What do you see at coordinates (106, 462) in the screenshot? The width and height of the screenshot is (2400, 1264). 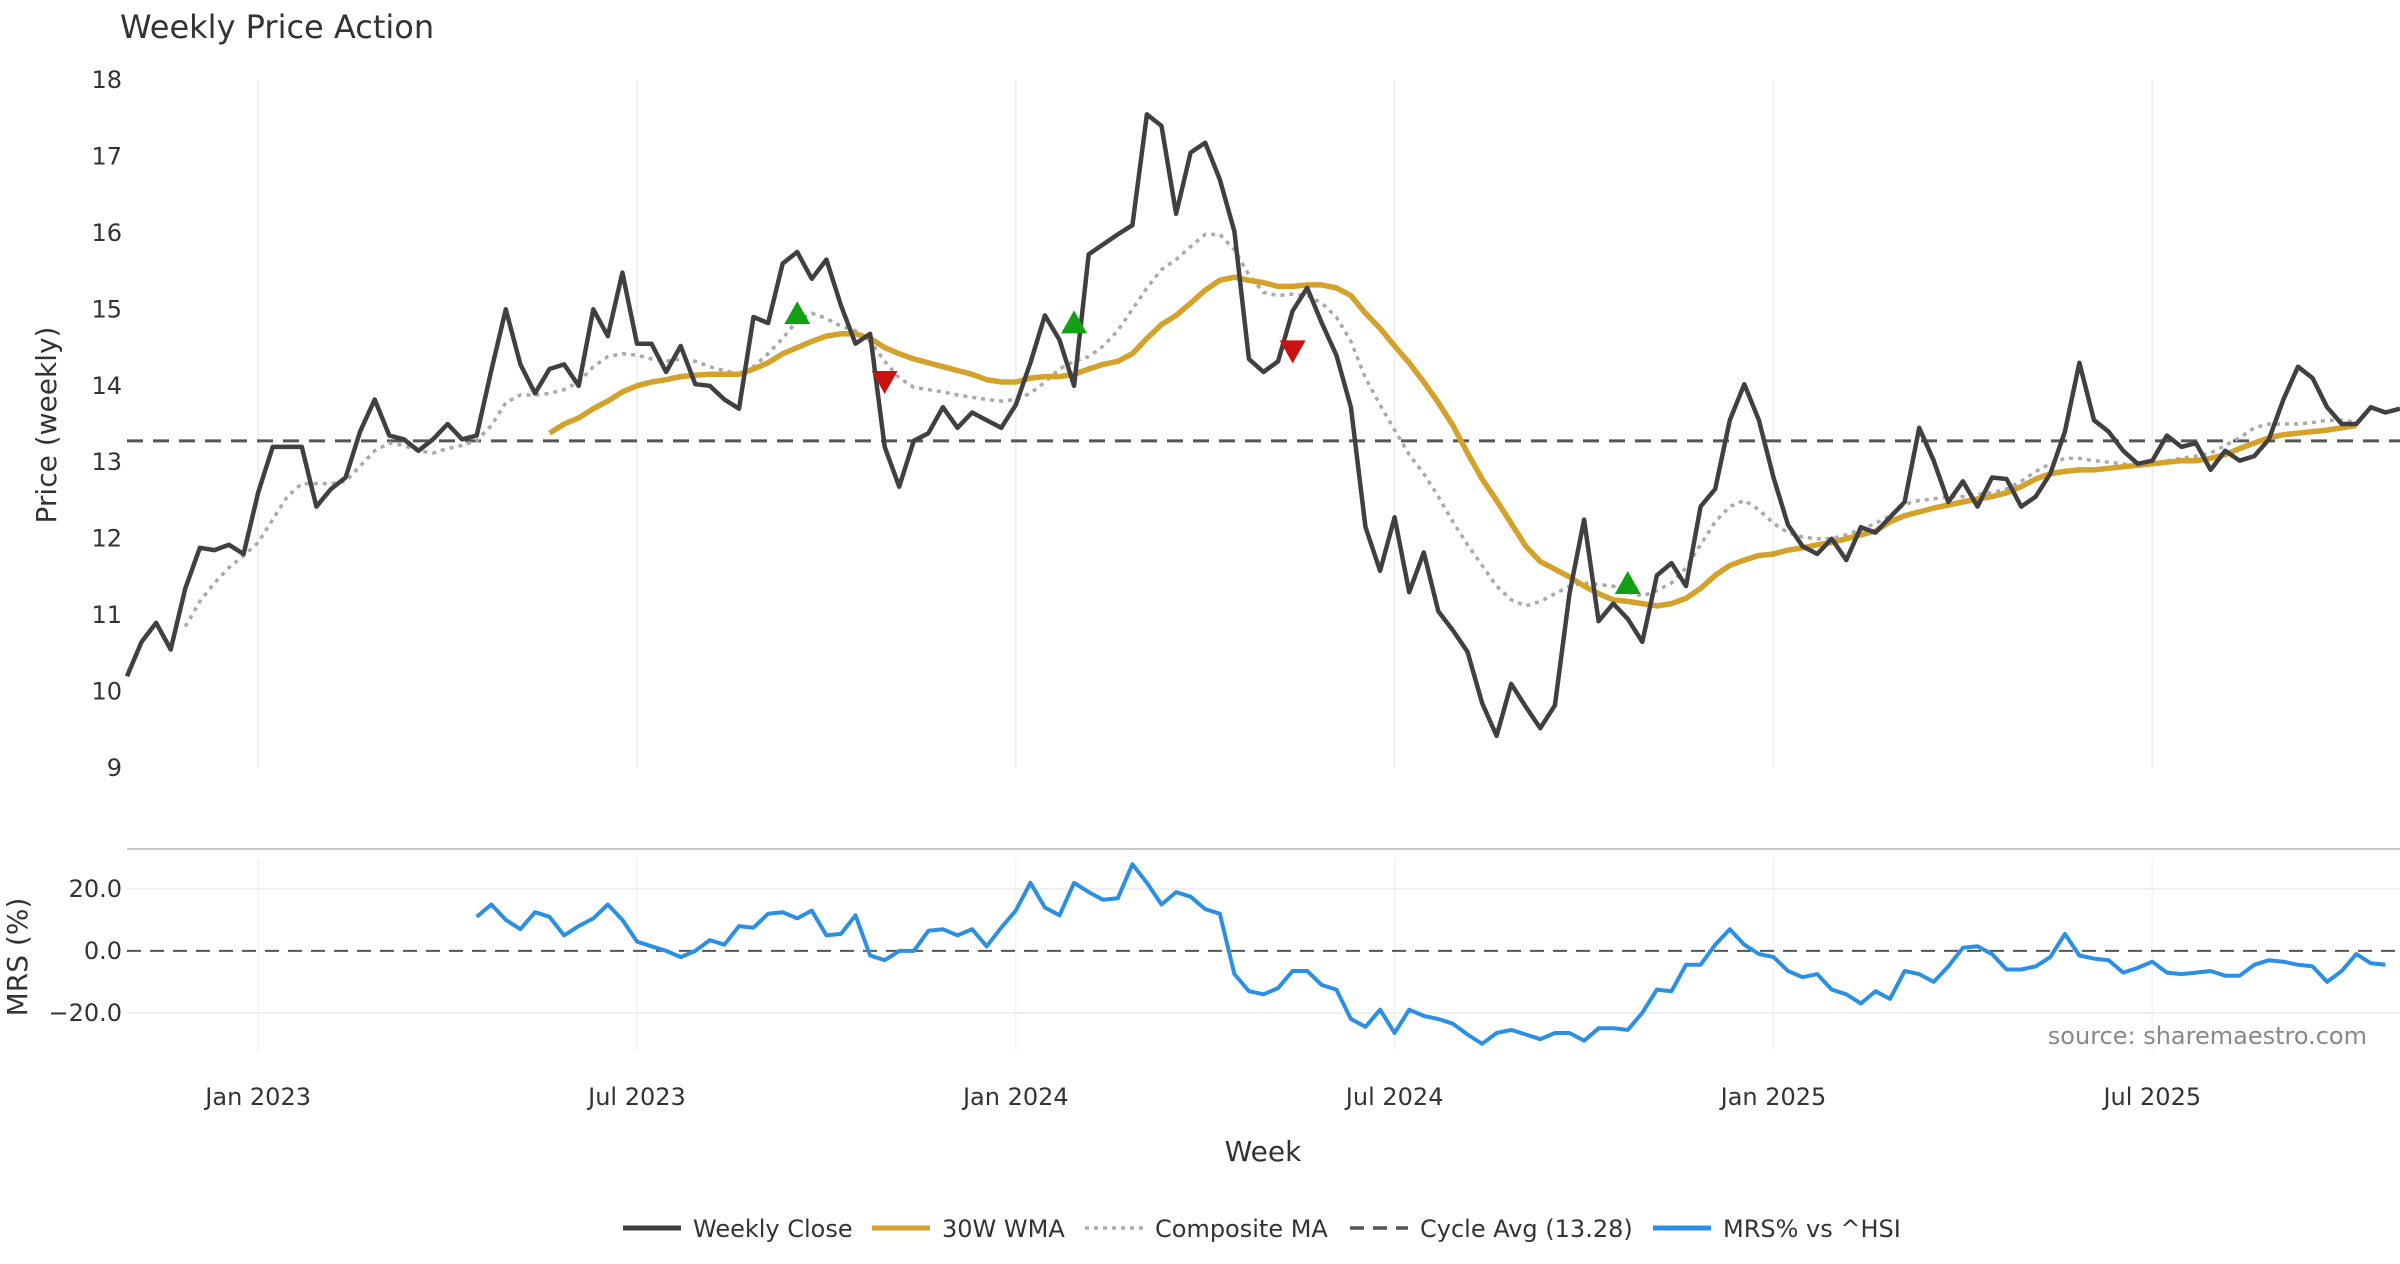 I see `price-y-tick-label: 13` at bounding box center [106, 462].